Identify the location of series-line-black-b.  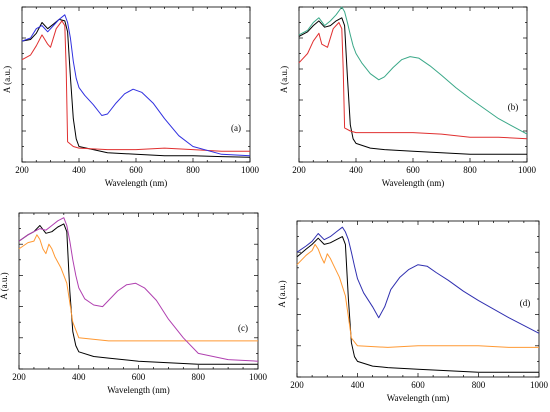
(412, 86).